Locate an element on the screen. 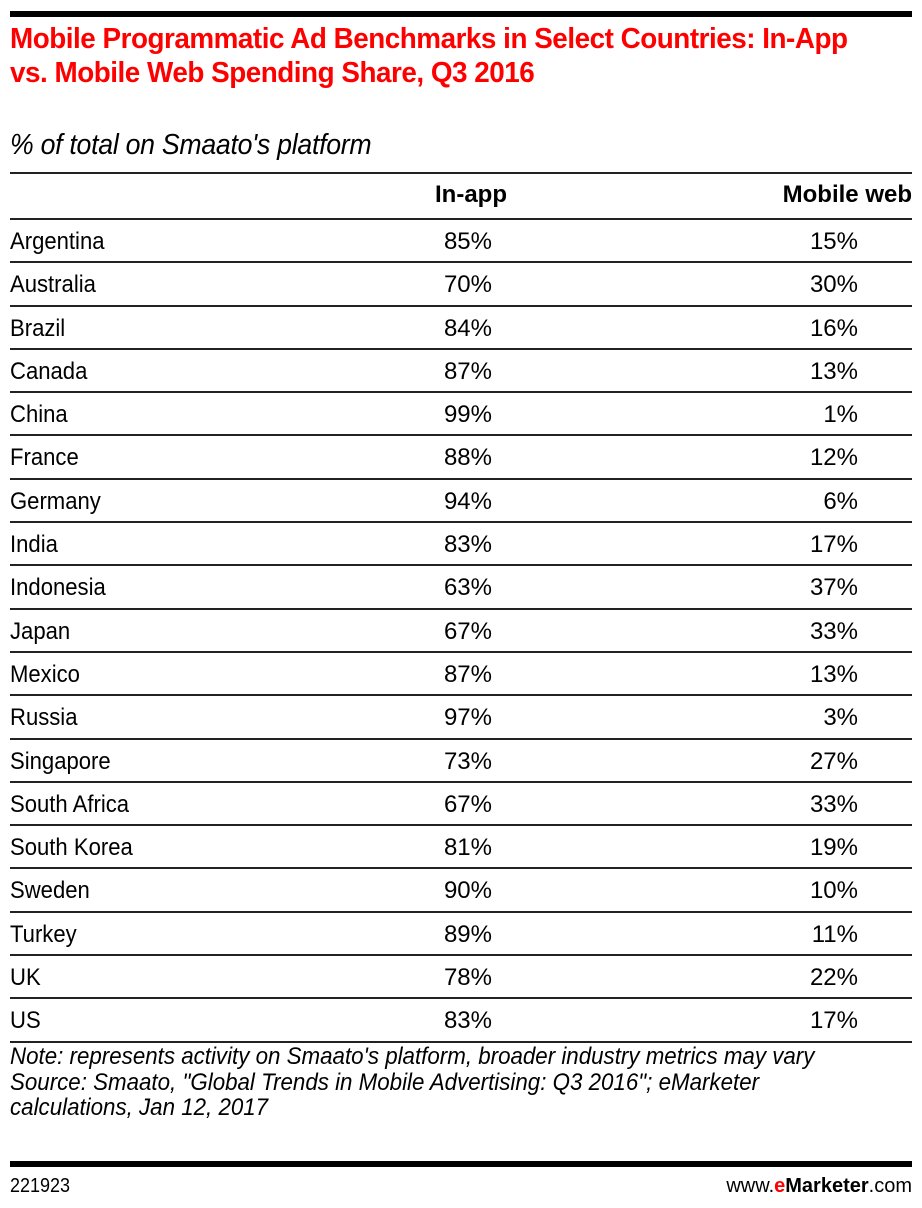 Image resolution: width=922 pixels, height=1208 pixels. country-cell: South Africa is located at coordinates (70, 804).